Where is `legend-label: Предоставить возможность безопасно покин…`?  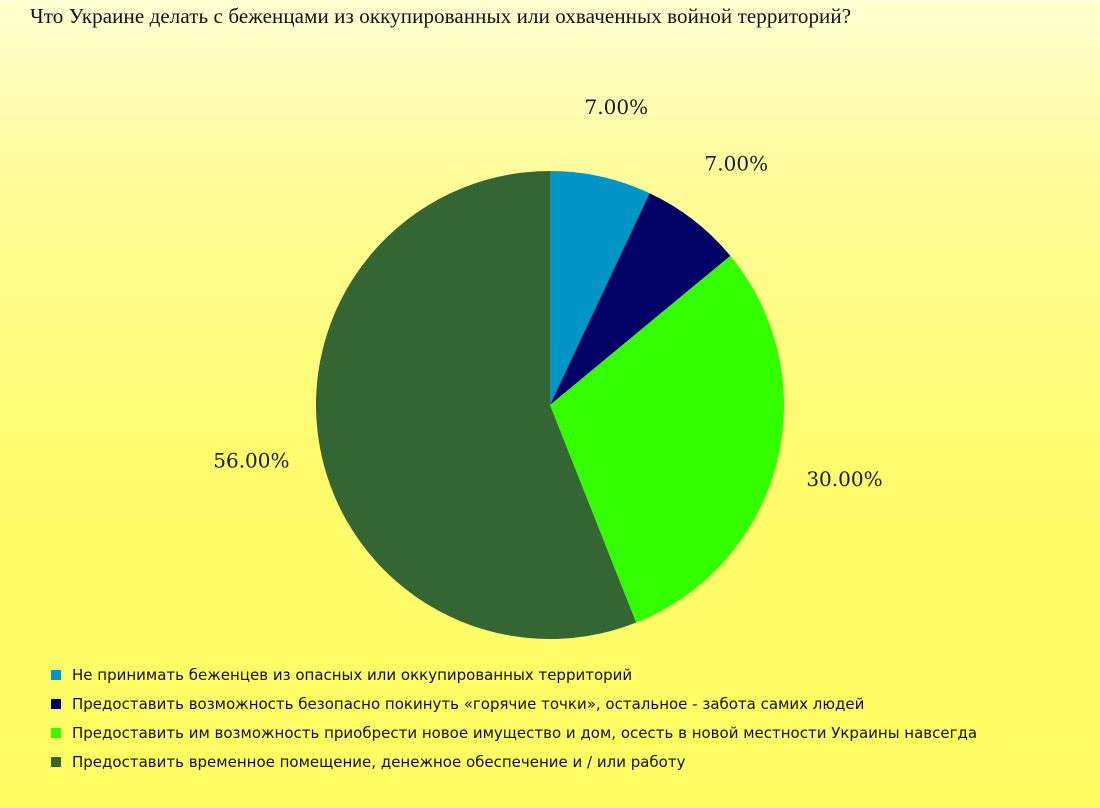
legend-label: Предоставить возможность безопасно покин… is located at coordinates (468, 703).